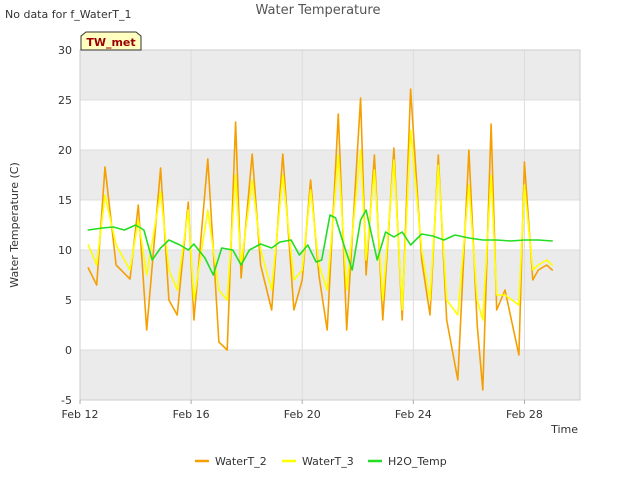  I want to click on no-data-note: No data for f_WaterT_1, so click(68, 14).